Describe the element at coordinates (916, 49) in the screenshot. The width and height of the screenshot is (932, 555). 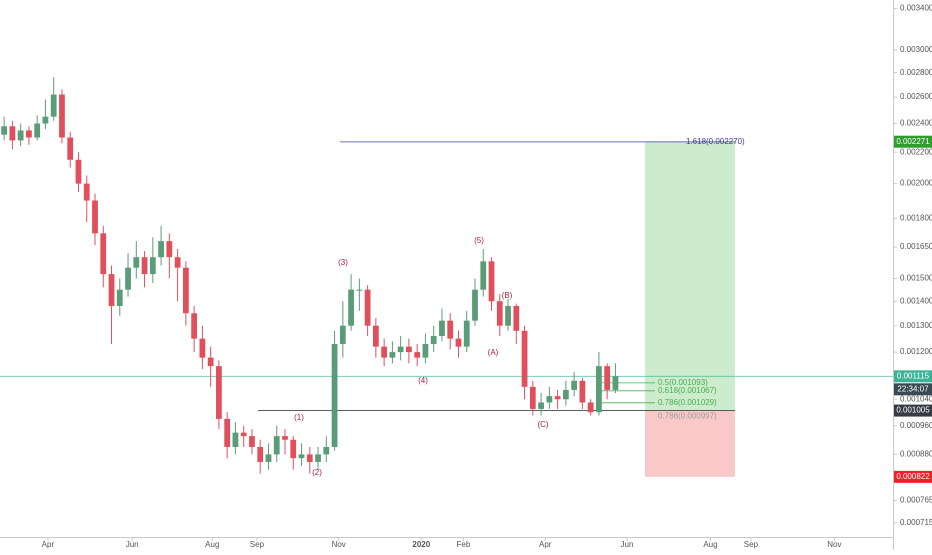
I see `y-tick-label: 0.003000` at that location.